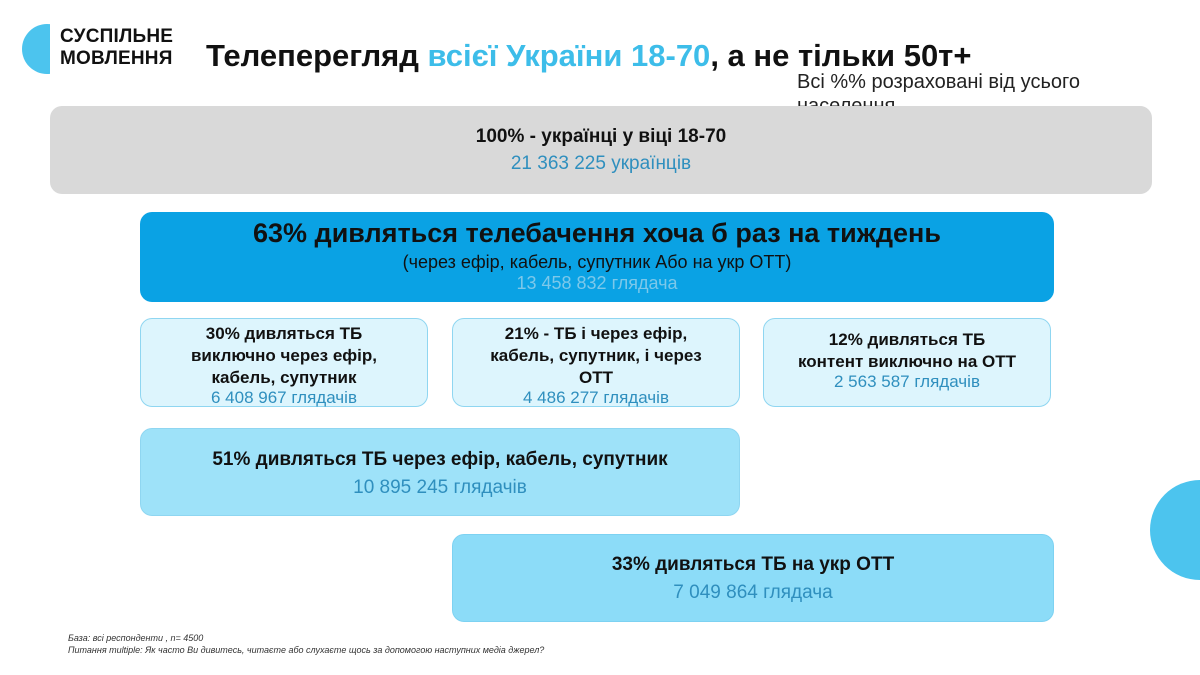 Image resolution: width=1200 pixels, height=675 pixels. I want to click on logo: СУСПІЛЬНЕ МОВЛЕННЯ, so click(107, 50).